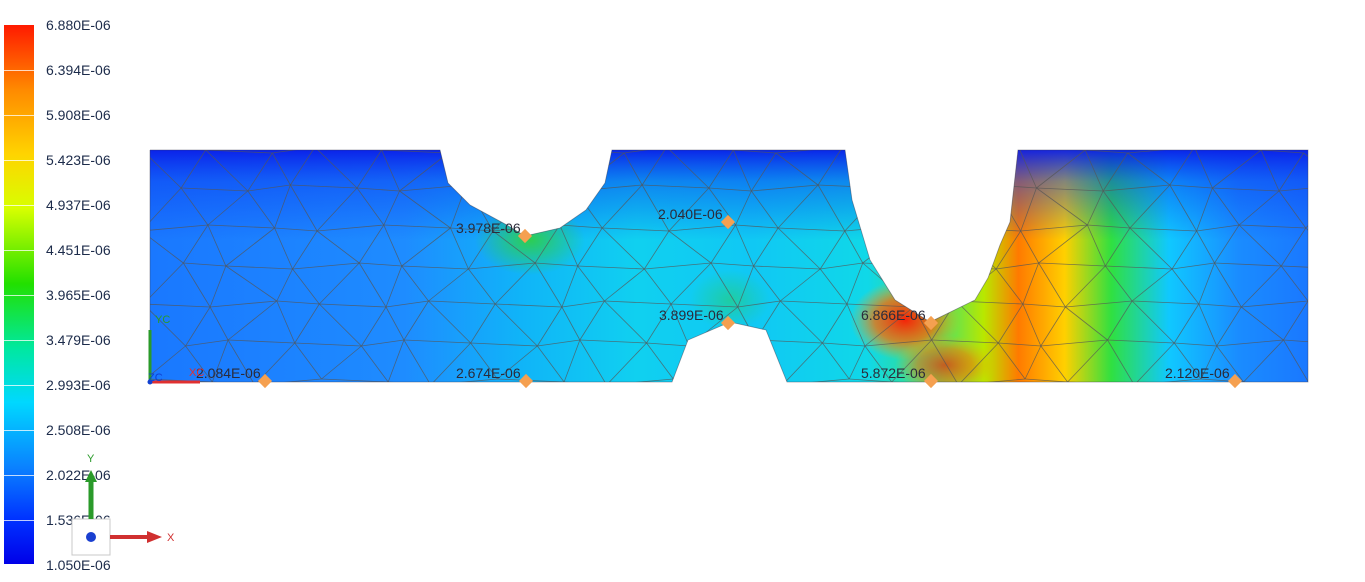  I want to click on probe-marker: 6.866E-06, so click(900, 319).